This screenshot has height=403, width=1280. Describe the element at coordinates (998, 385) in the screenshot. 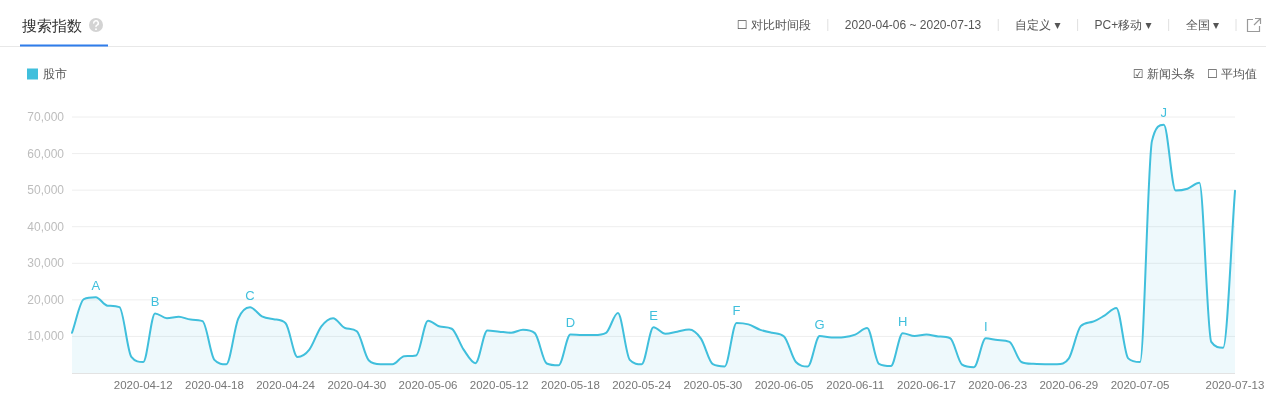

I see `x-tick-label: 2020-06-23` at that location.